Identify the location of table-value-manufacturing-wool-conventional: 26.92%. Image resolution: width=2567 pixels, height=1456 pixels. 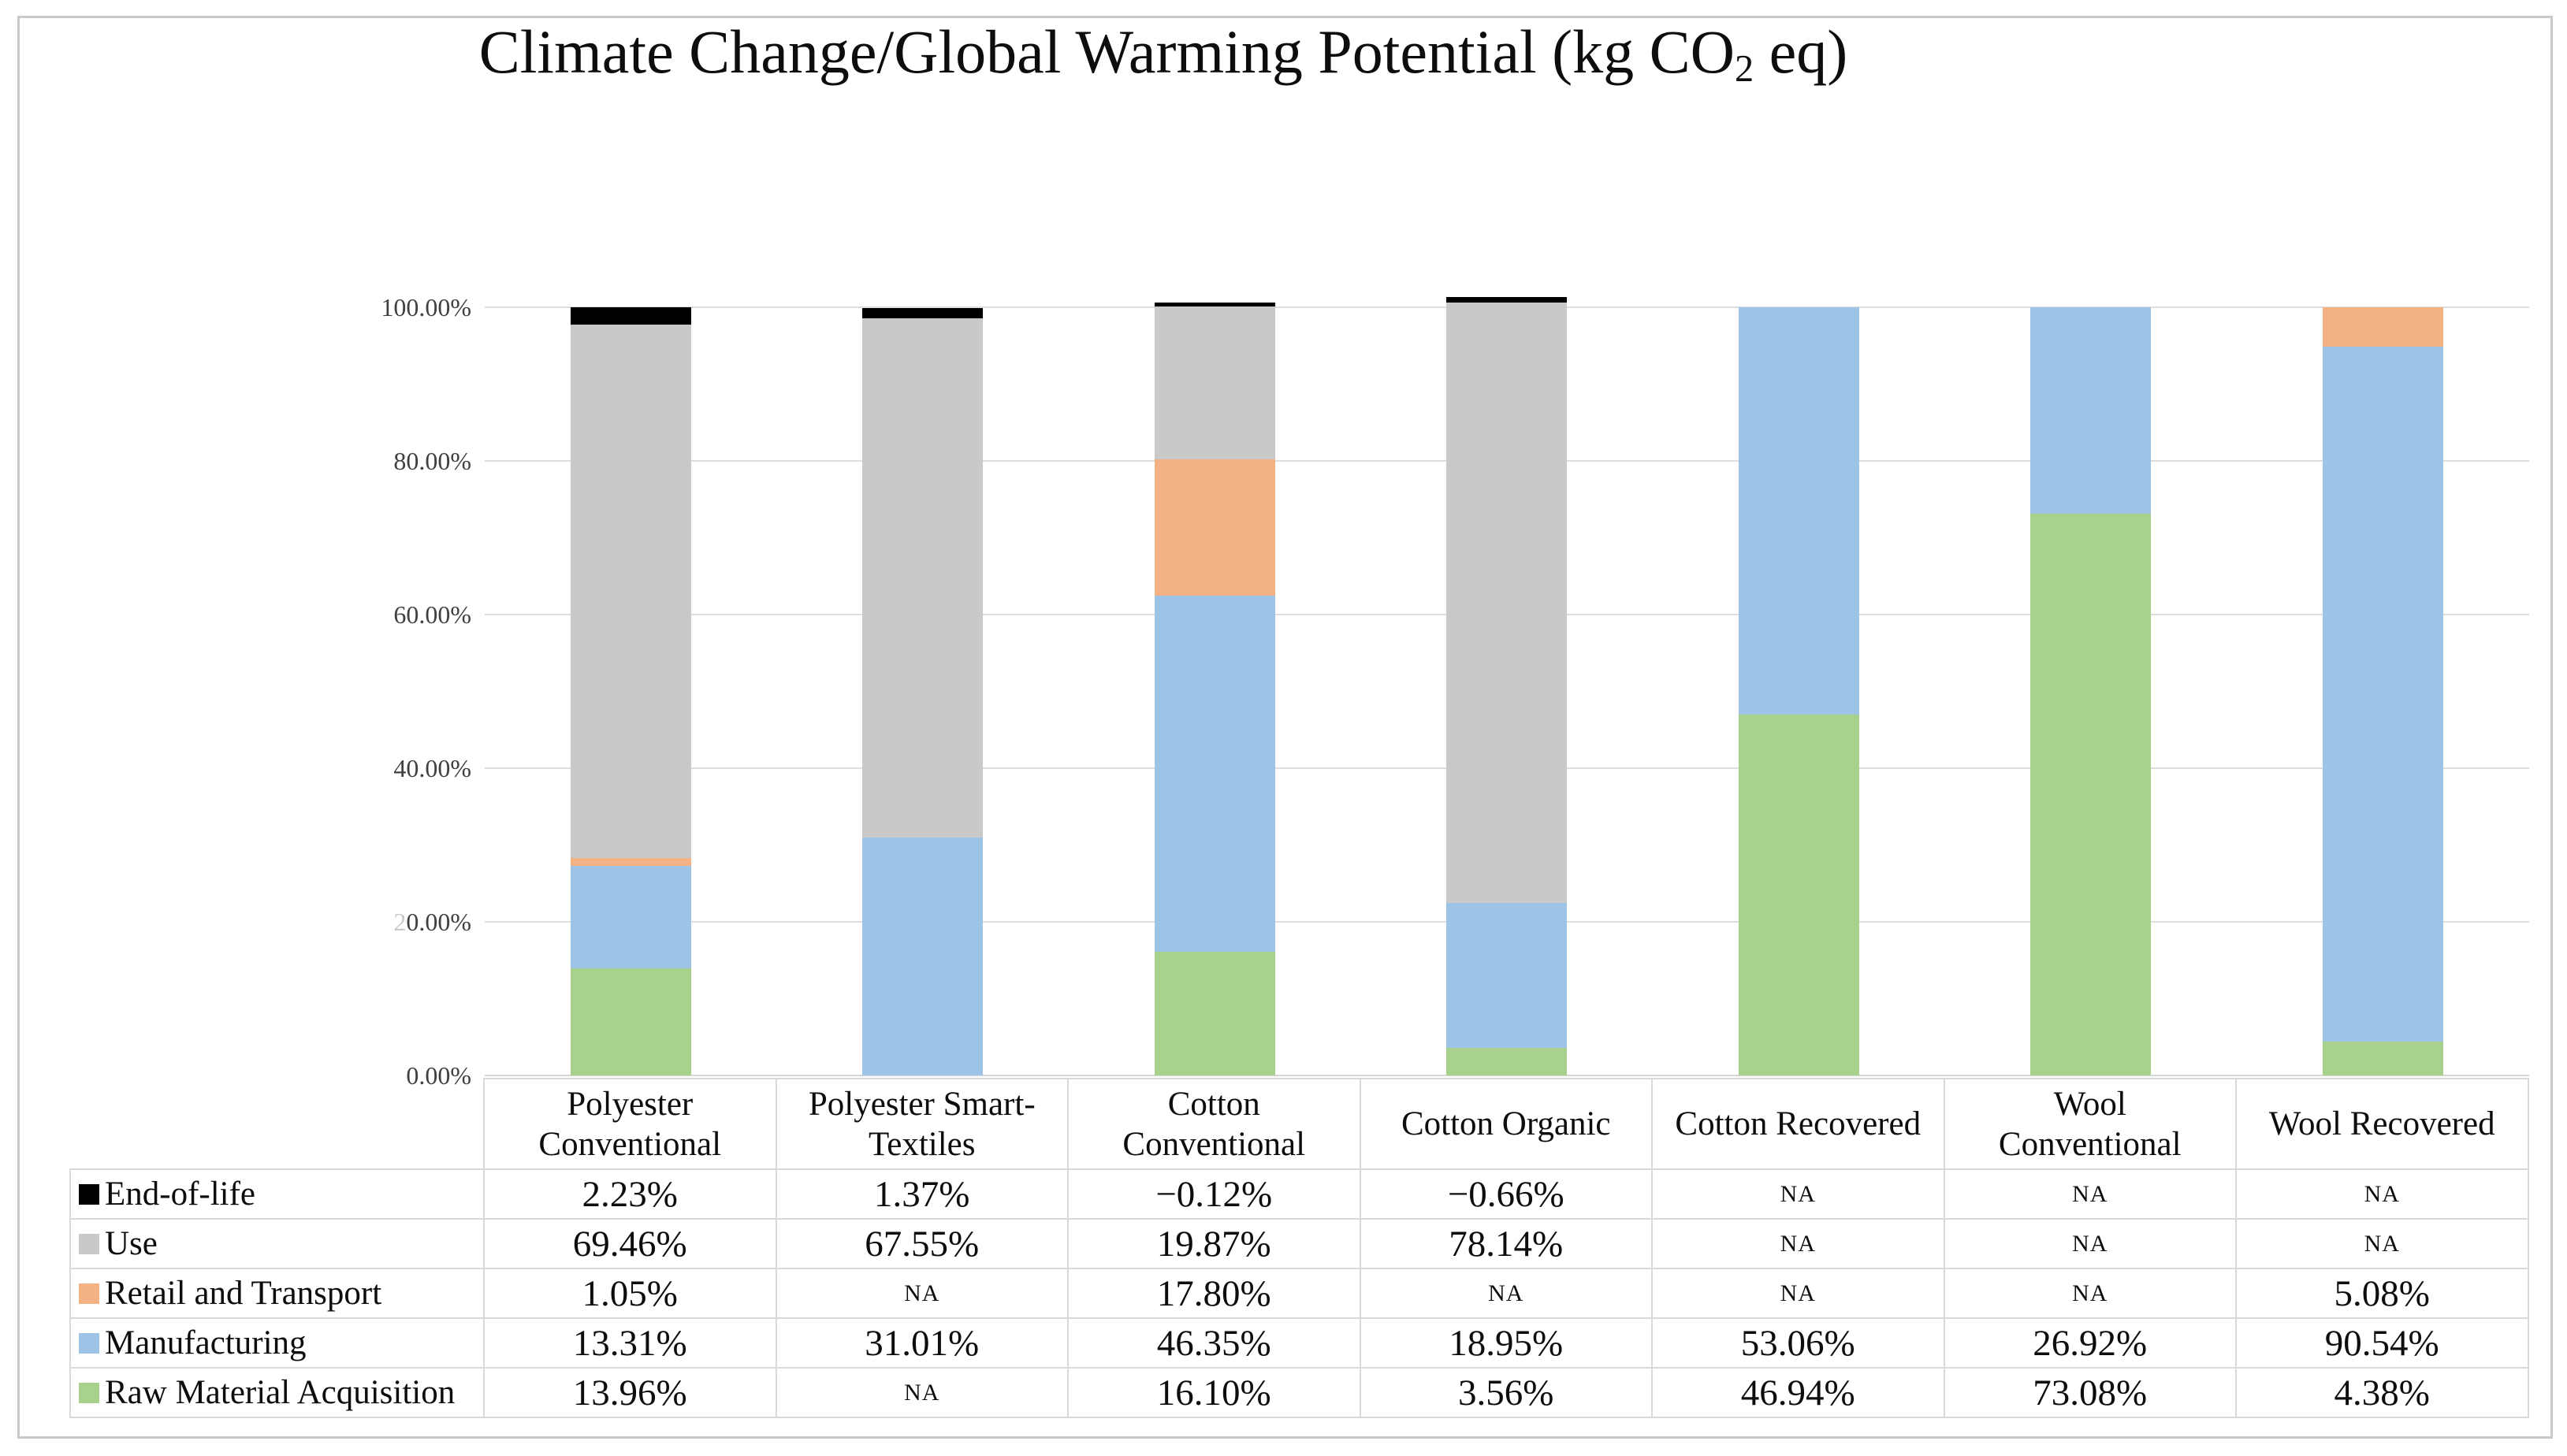
(2090, 1344).